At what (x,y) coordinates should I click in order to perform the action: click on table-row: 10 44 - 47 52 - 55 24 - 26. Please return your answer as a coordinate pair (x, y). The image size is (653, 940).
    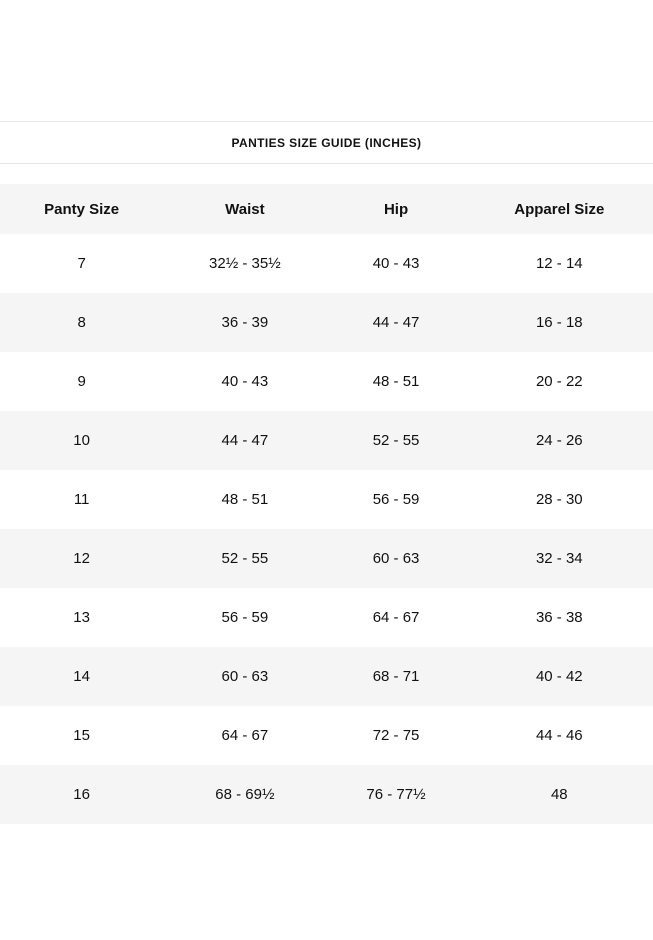
    Looking at the image, I should click on (326, 440).